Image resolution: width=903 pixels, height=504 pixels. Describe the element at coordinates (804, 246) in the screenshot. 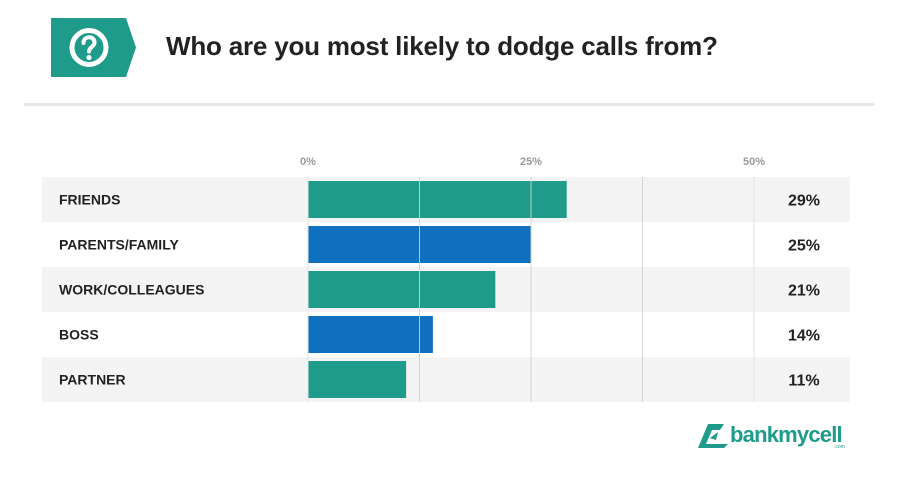

I see `value-label: 25%` at that location.